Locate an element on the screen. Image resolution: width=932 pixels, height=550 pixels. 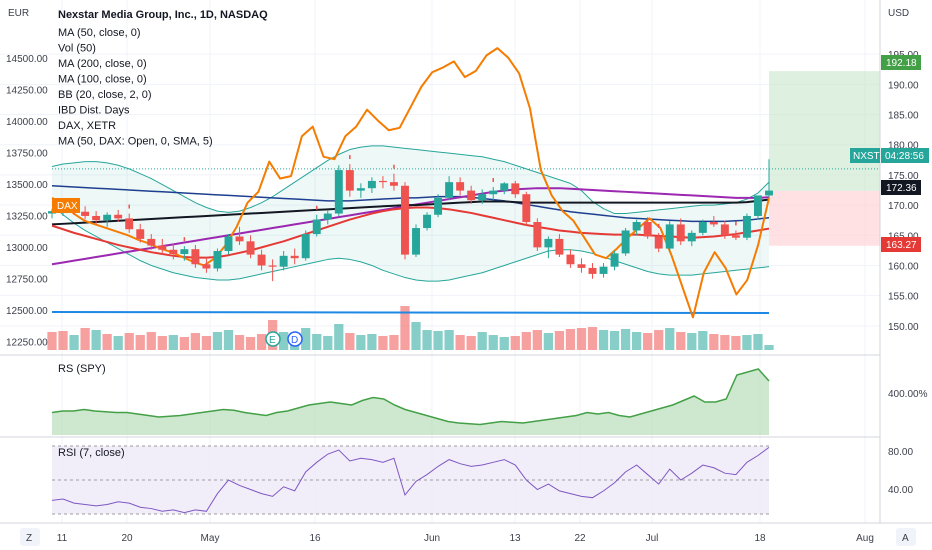
stop-tag-bg is located at coordinates (901, 244).